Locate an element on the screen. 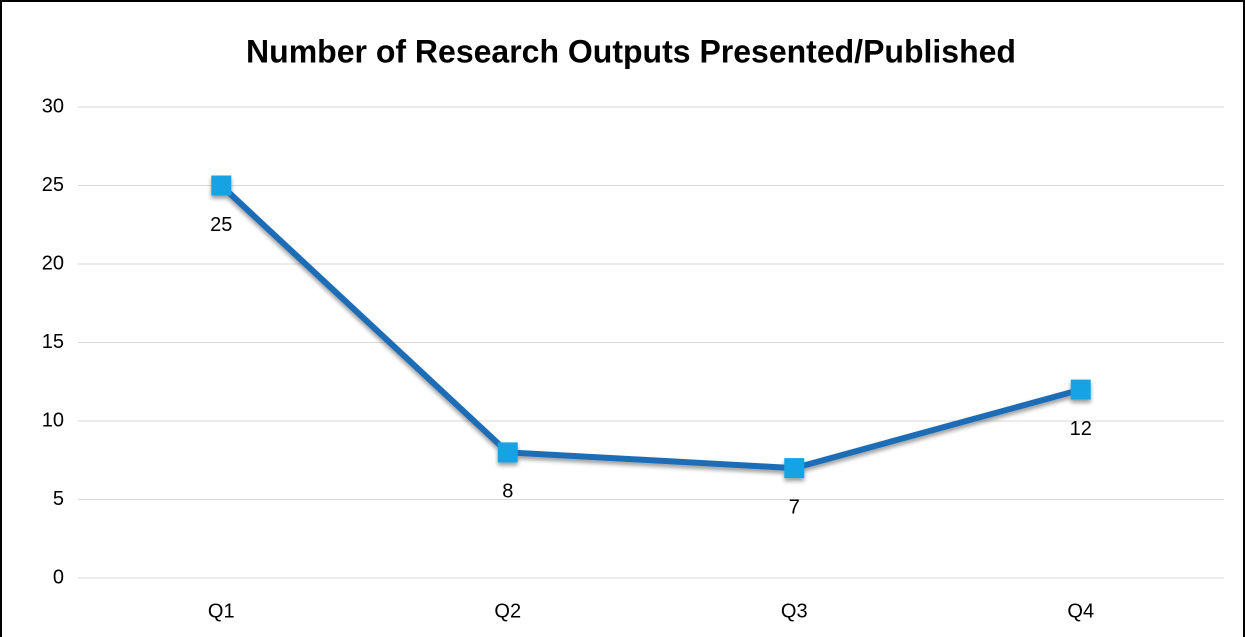 Image resolution: width=1245 pixels, height=637 pixels. y-tick-label: 0 is located at coordinates (58, 577).